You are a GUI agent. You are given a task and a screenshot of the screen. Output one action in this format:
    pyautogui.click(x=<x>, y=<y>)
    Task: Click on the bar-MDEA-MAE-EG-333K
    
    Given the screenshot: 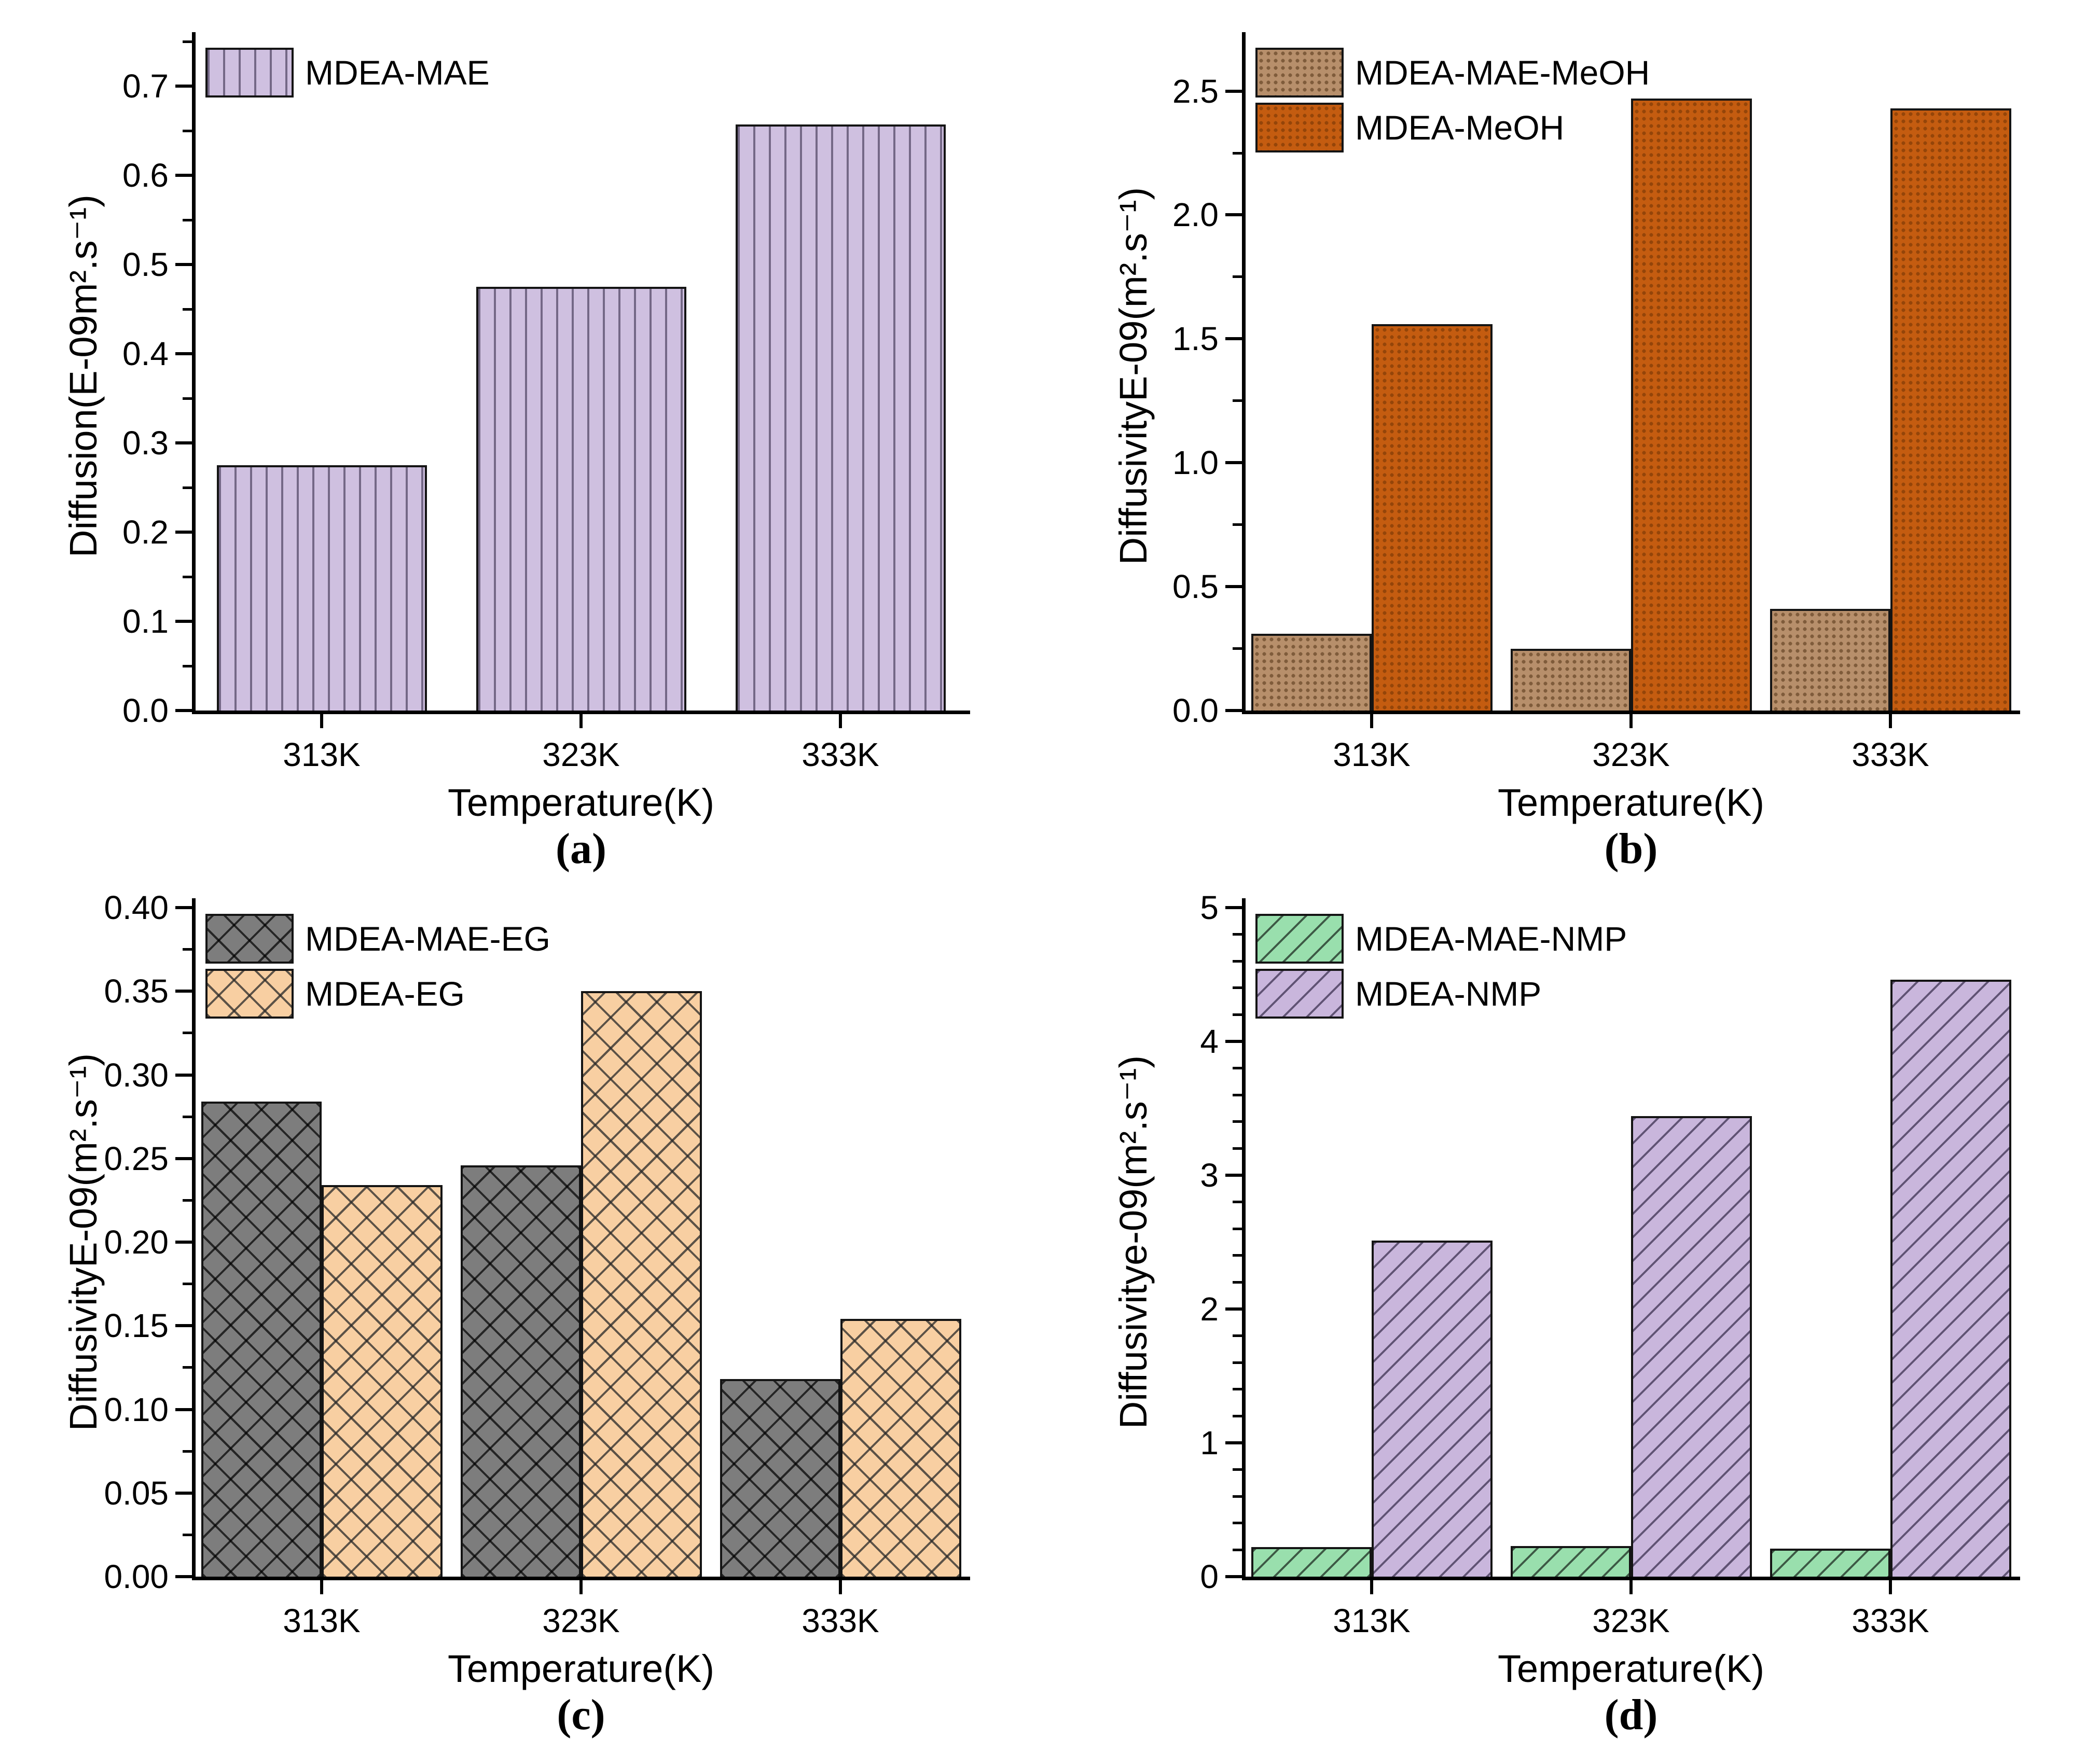 What is the action you would take?
    pyautogui.click(x=780, y=1478)
    